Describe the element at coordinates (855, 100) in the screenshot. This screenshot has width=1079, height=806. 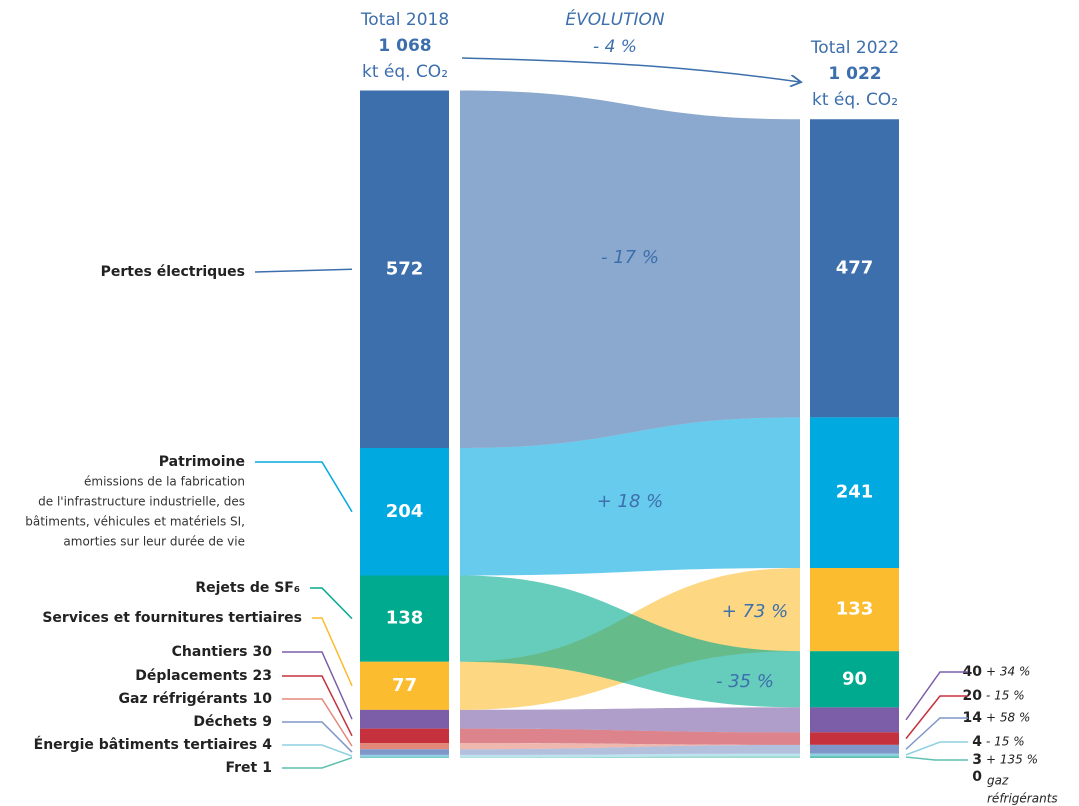
I see `right-unit: kt éq. CO₂` at that location.